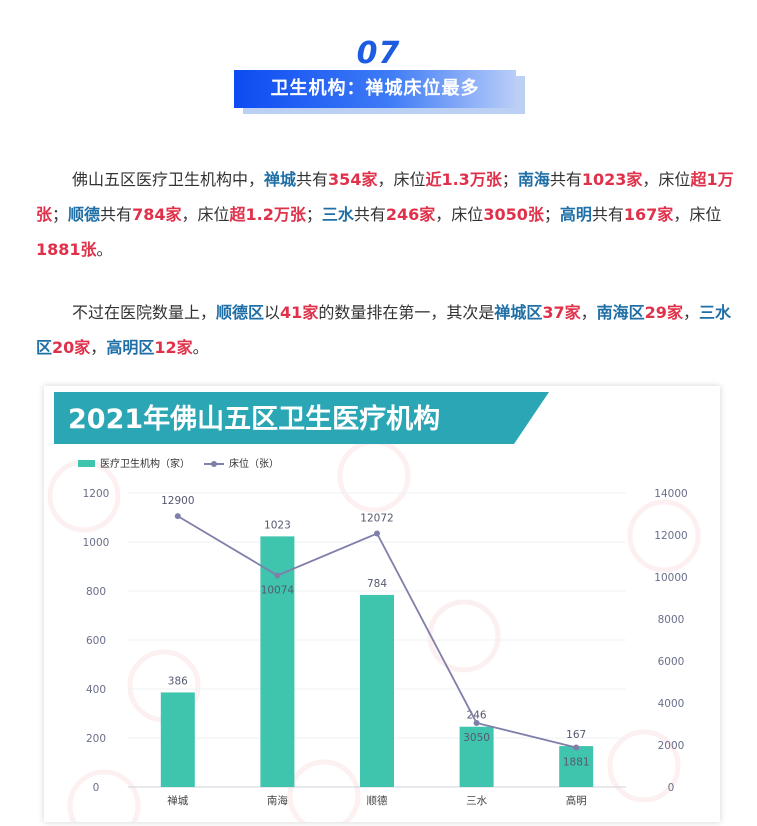 The image size is (757, 826). Describe the element at coordinates (96, 739) in the screenshot. I see `left-tick-label: 200` at that location.